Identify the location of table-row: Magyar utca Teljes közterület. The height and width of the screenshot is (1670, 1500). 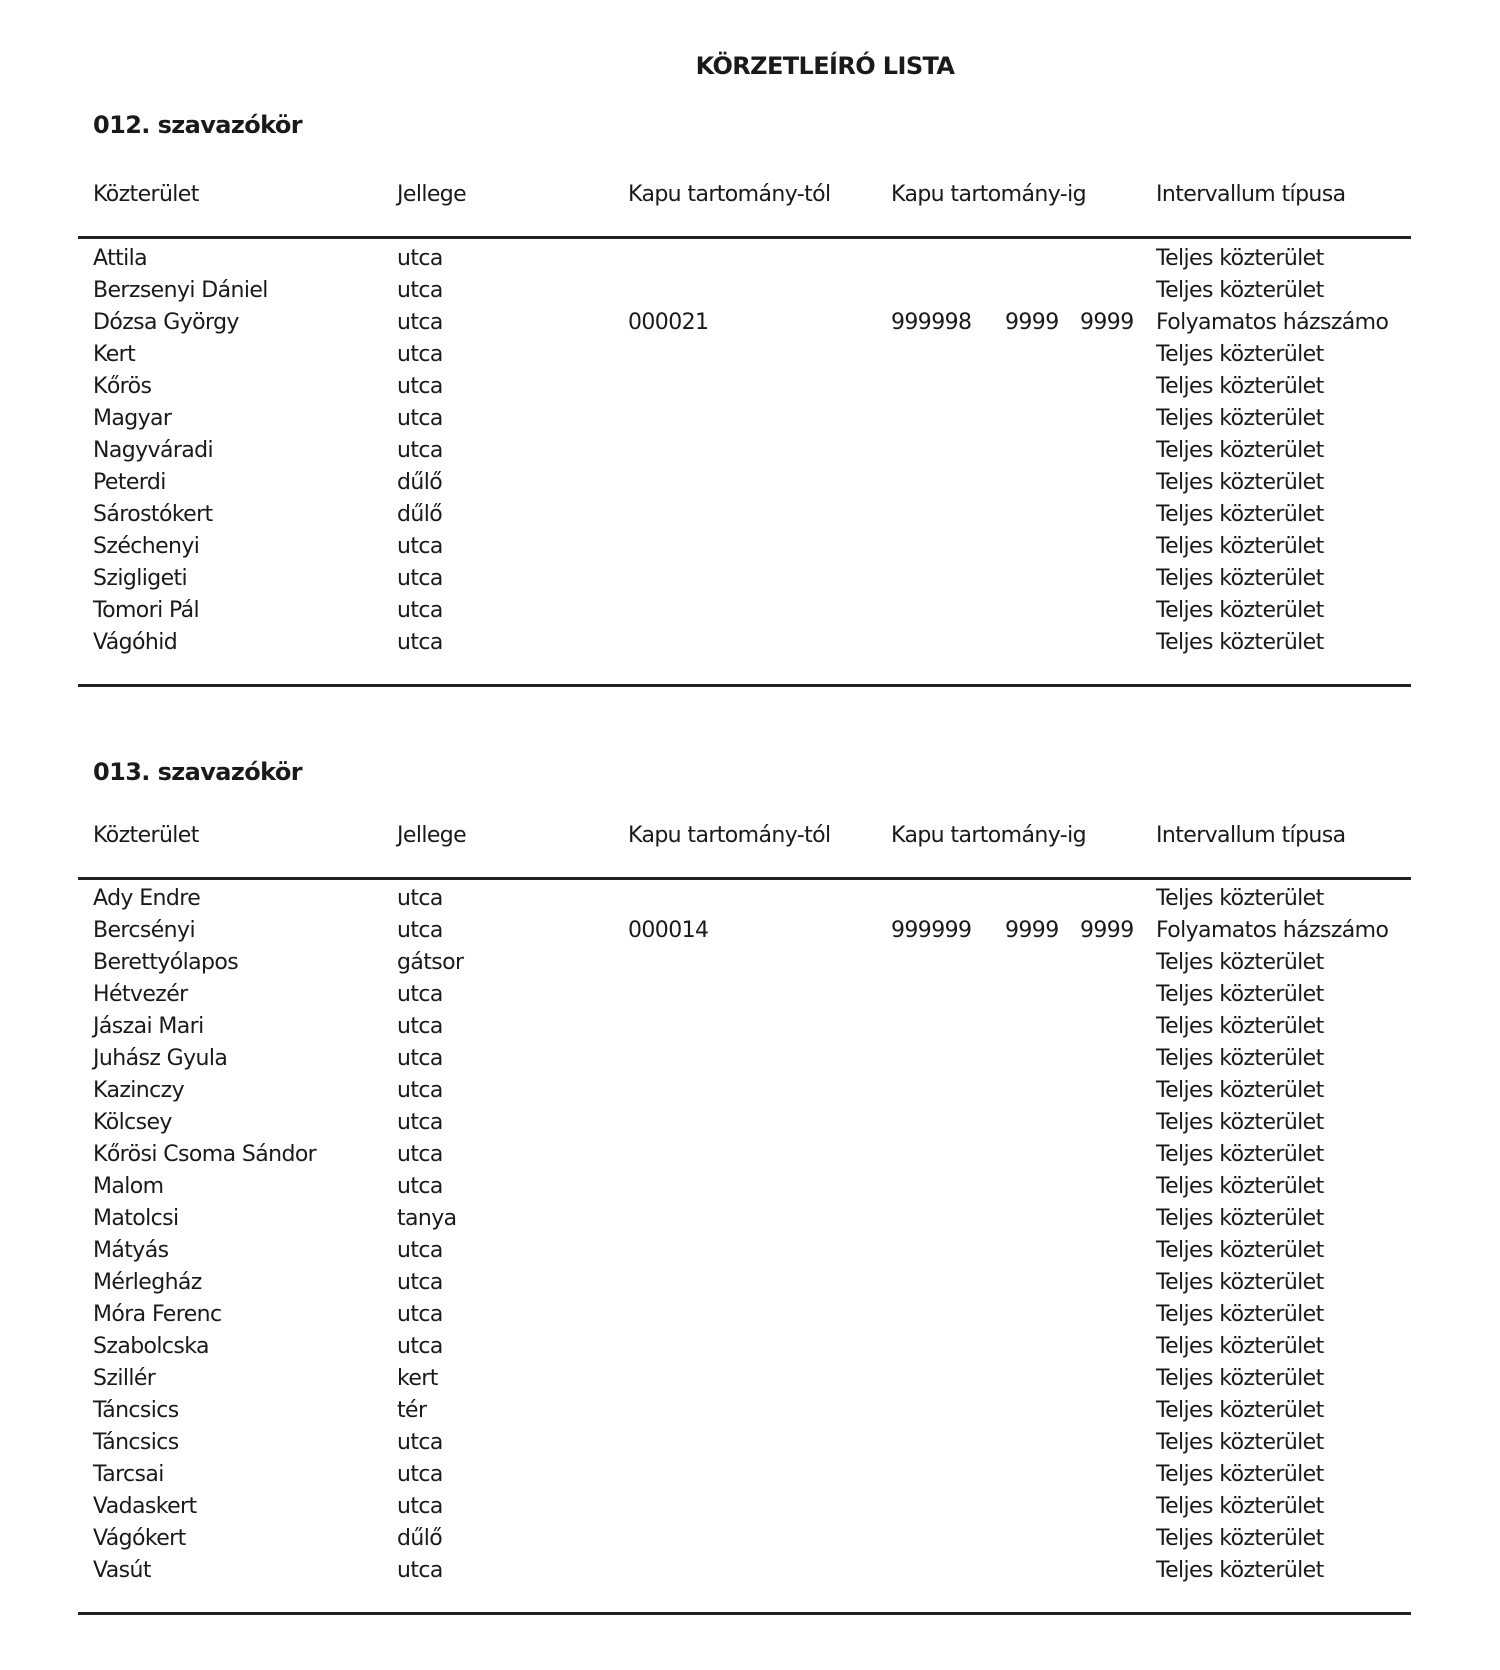
(750, 422).